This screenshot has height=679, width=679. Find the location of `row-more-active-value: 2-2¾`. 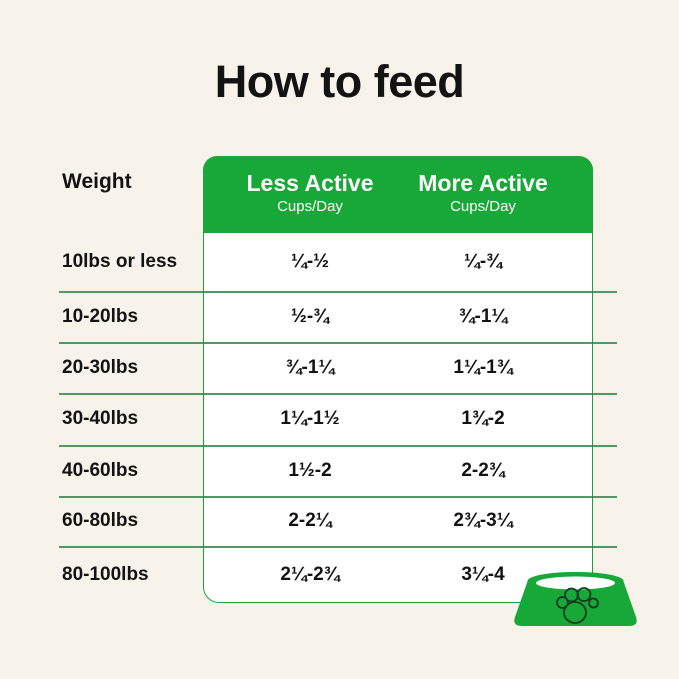

row-more-active-value: 2-2¾ is located at coordinates (483, 470).